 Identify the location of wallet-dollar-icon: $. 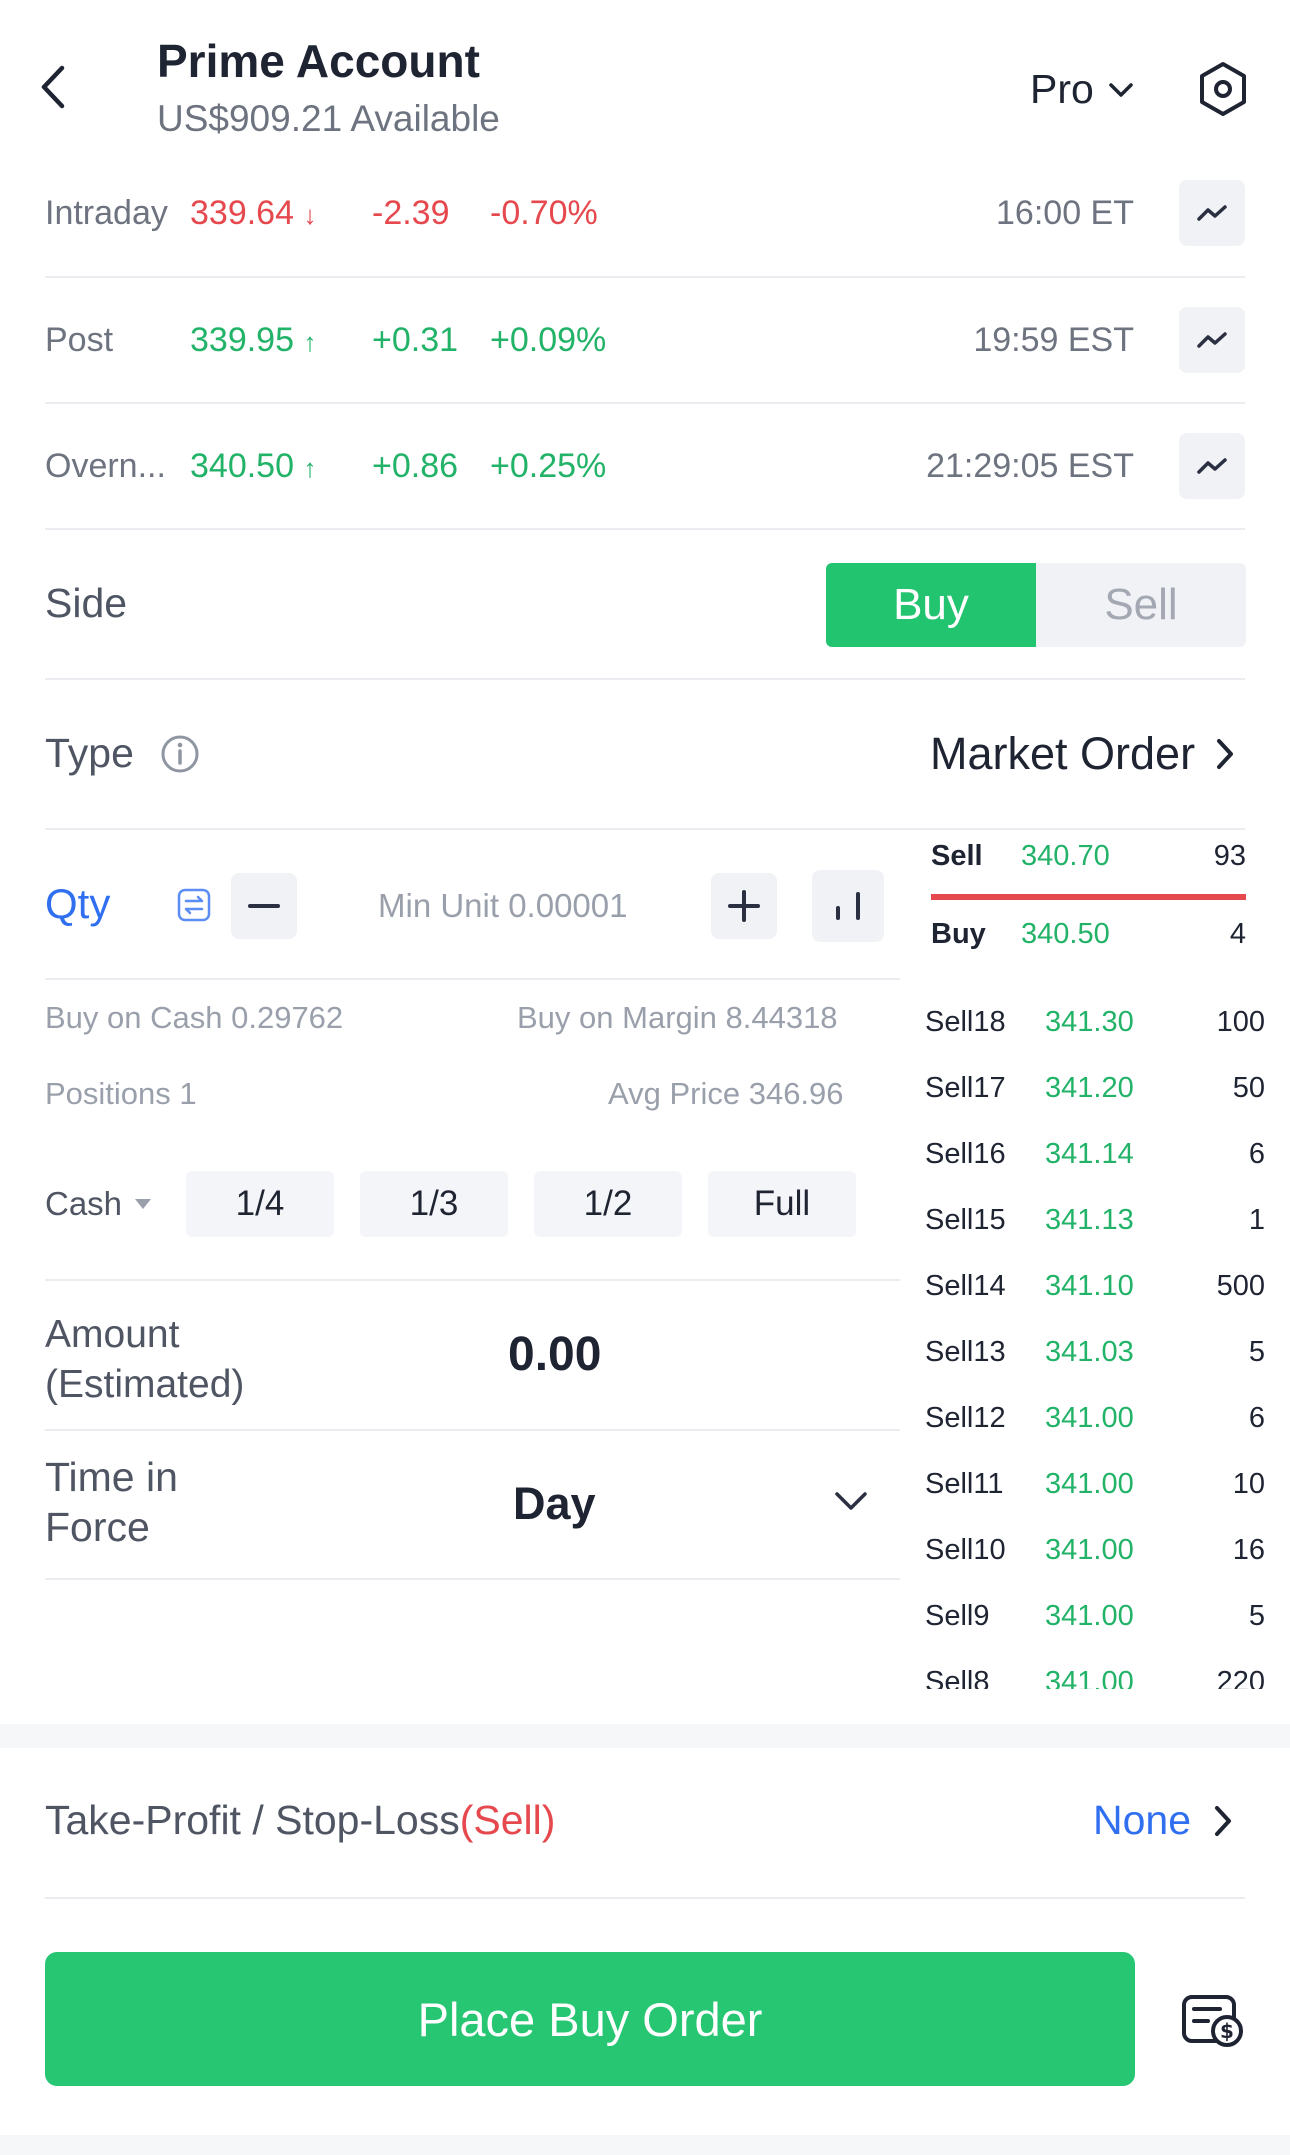
(1212, 2021).